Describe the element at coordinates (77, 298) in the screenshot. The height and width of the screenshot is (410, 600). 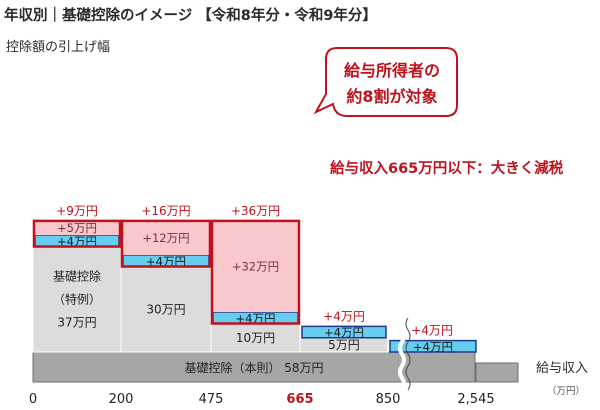
I see `special-deduction-label: （特例）` at that location.